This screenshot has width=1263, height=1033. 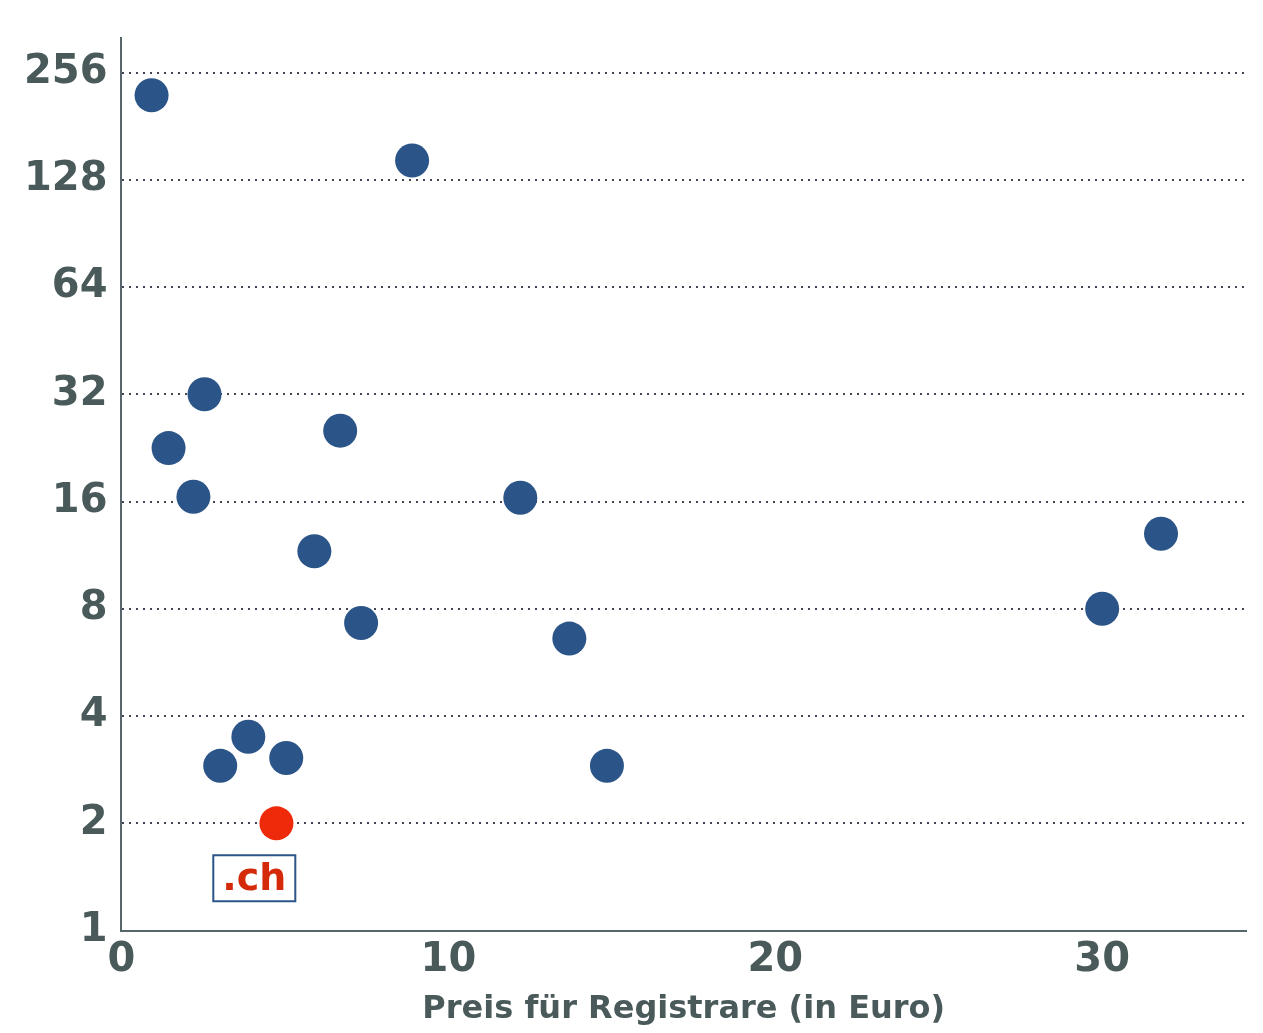 What do you see at coordinates (93, 926) in the screenshot?
I see `y-tick-label: 1` at bounding box center [93, 926].